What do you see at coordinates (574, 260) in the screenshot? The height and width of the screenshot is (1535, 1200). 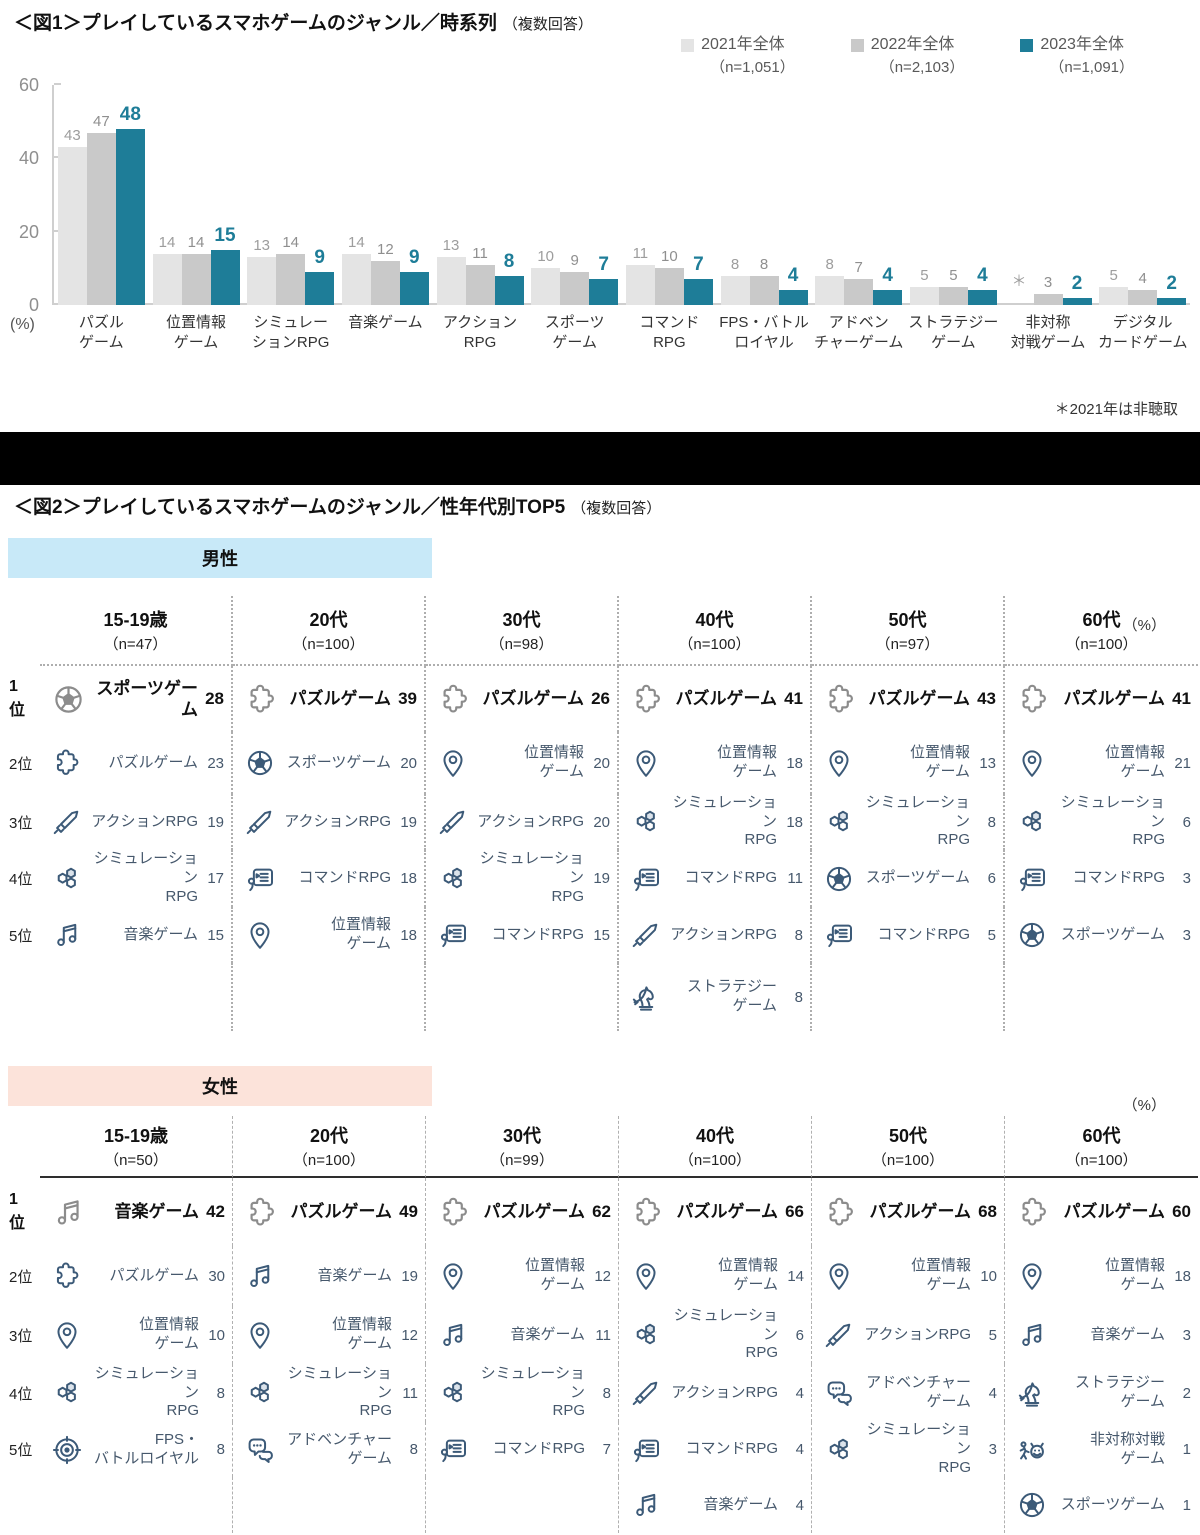 I see `bar-value-label: 9` at bounding box center [574, 260].